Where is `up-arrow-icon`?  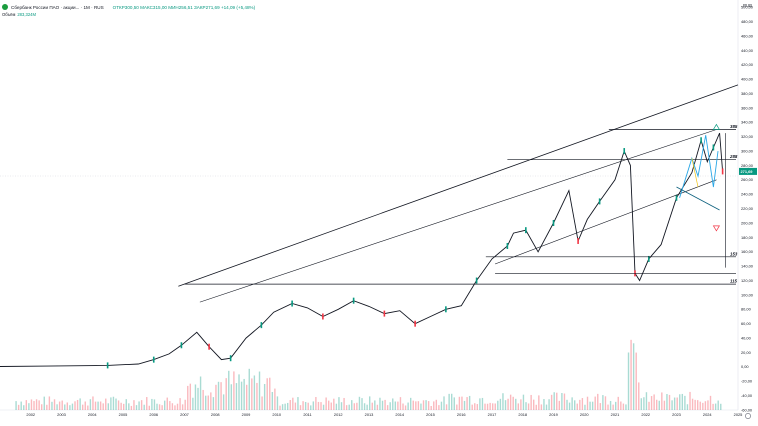
up-arrow-icon is located at coordinates (716, 126).